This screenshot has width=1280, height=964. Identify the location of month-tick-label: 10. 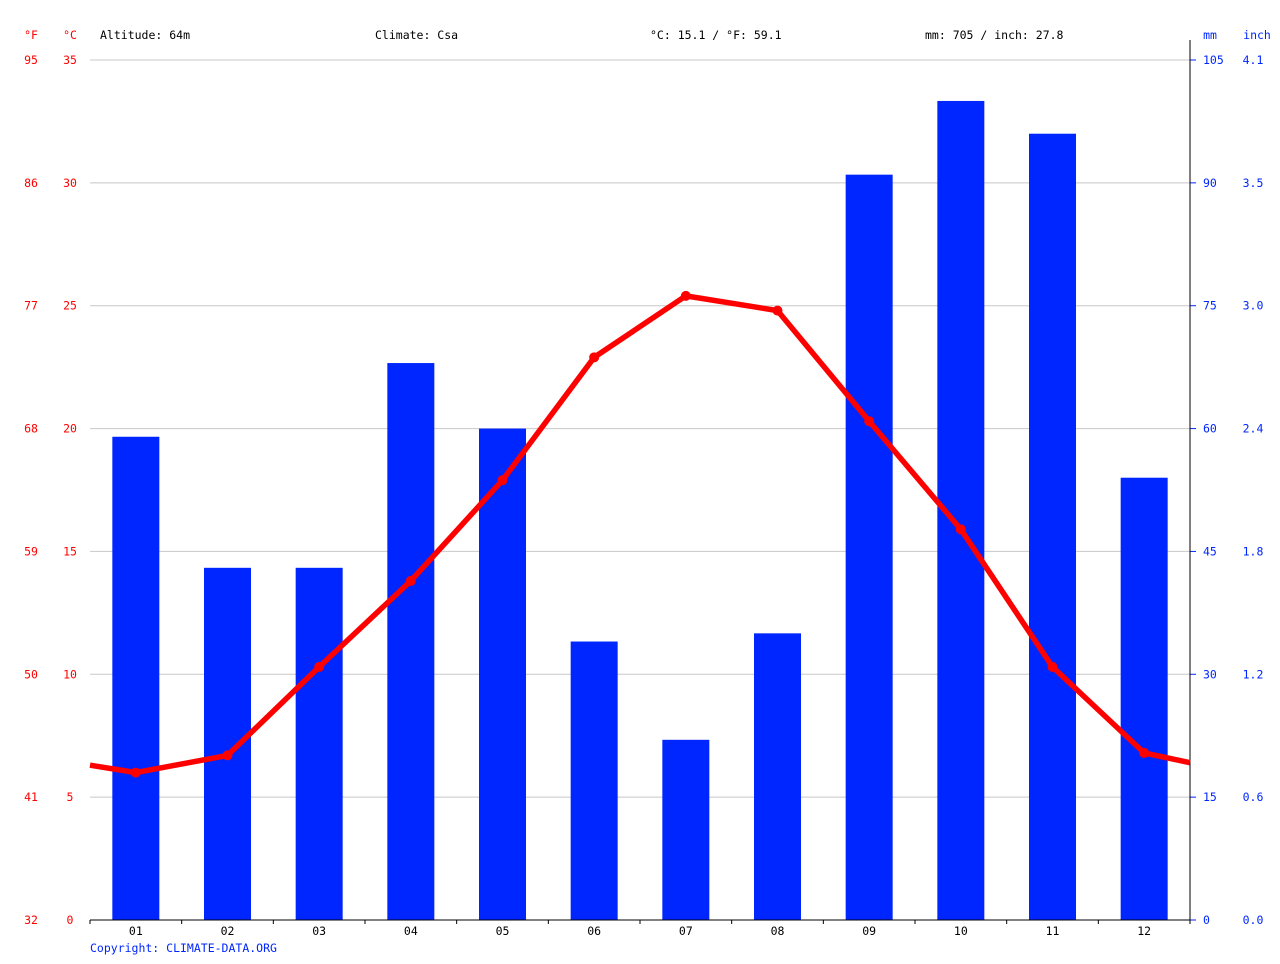
(961, 931).